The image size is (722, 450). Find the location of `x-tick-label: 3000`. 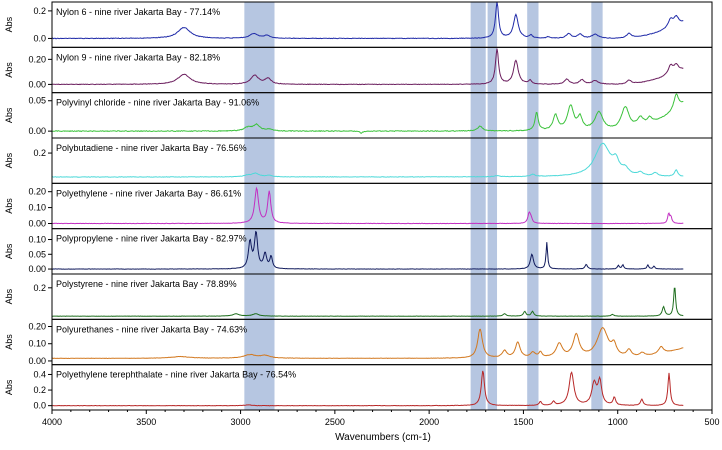

x-tick-label: 3000 is located at coordinates (241, 422).